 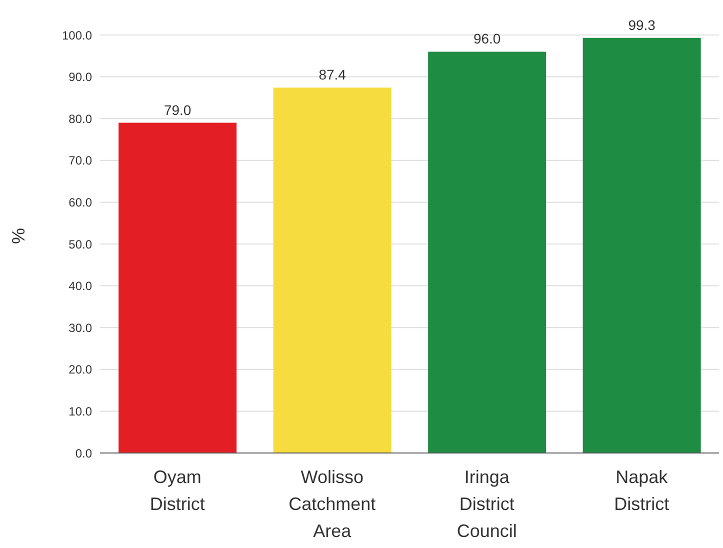 I want to click on y-tick-label: 0.0, so click(x=83, y=453).